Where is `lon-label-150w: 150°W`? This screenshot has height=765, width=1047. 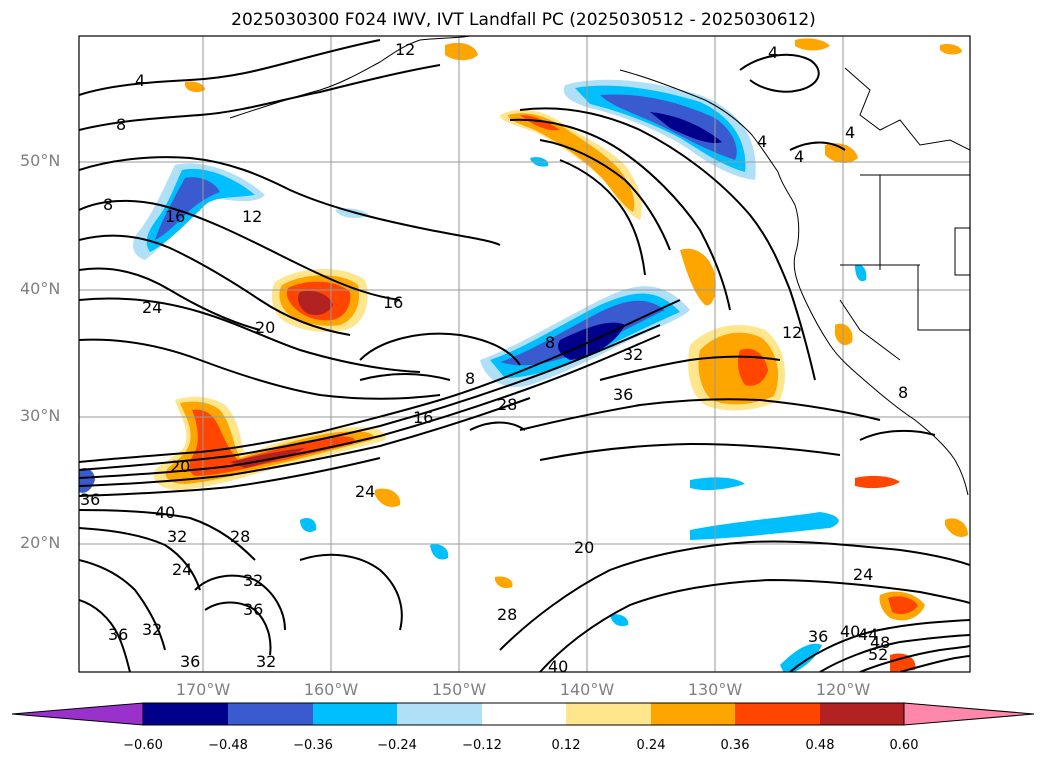
lon-label-150w: 150°W is located at coordinates (459, 689).